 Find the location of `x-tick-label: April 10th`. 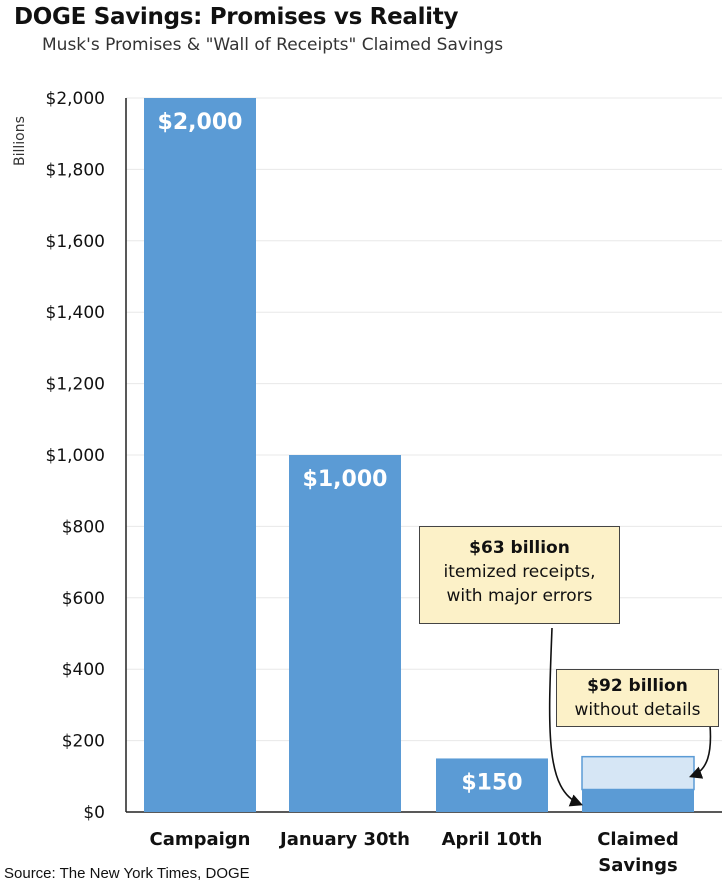

x-tick-label: April 10th is located at coordinates (492, 839).